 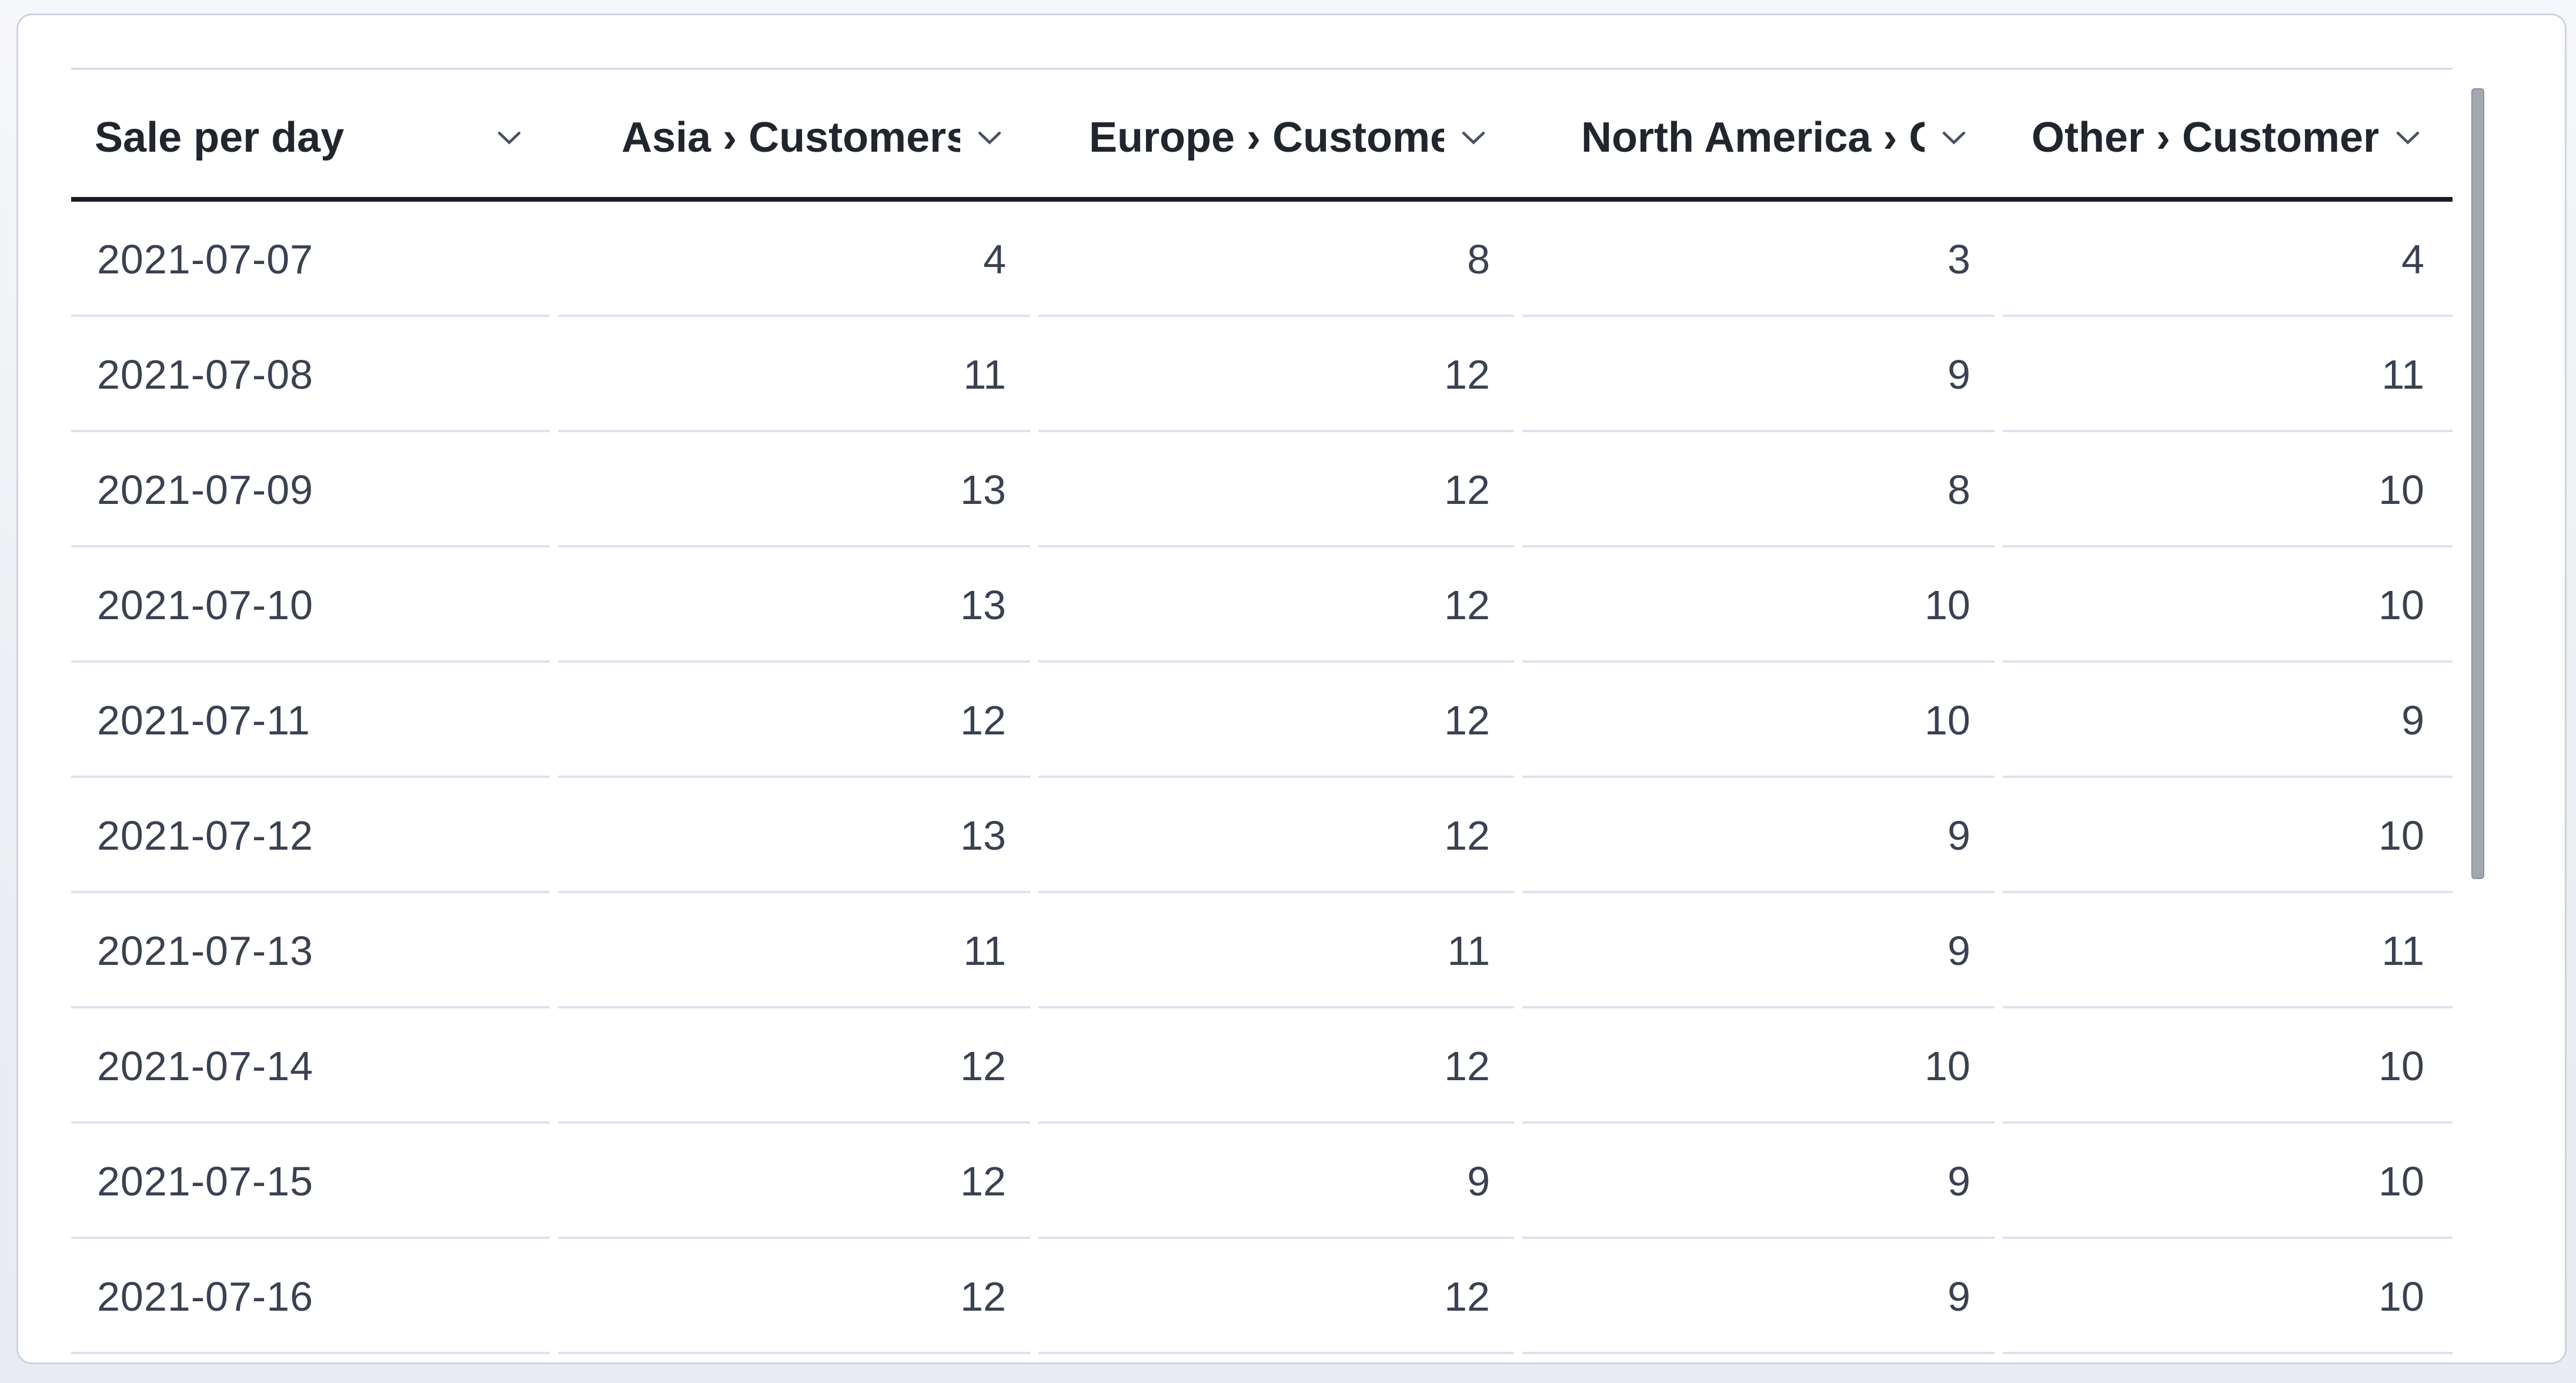 What do you see at coordinates (312, 489) in the screenshot?
I see `date-cell: 2021-07-09` at bounding box center [312, 489].